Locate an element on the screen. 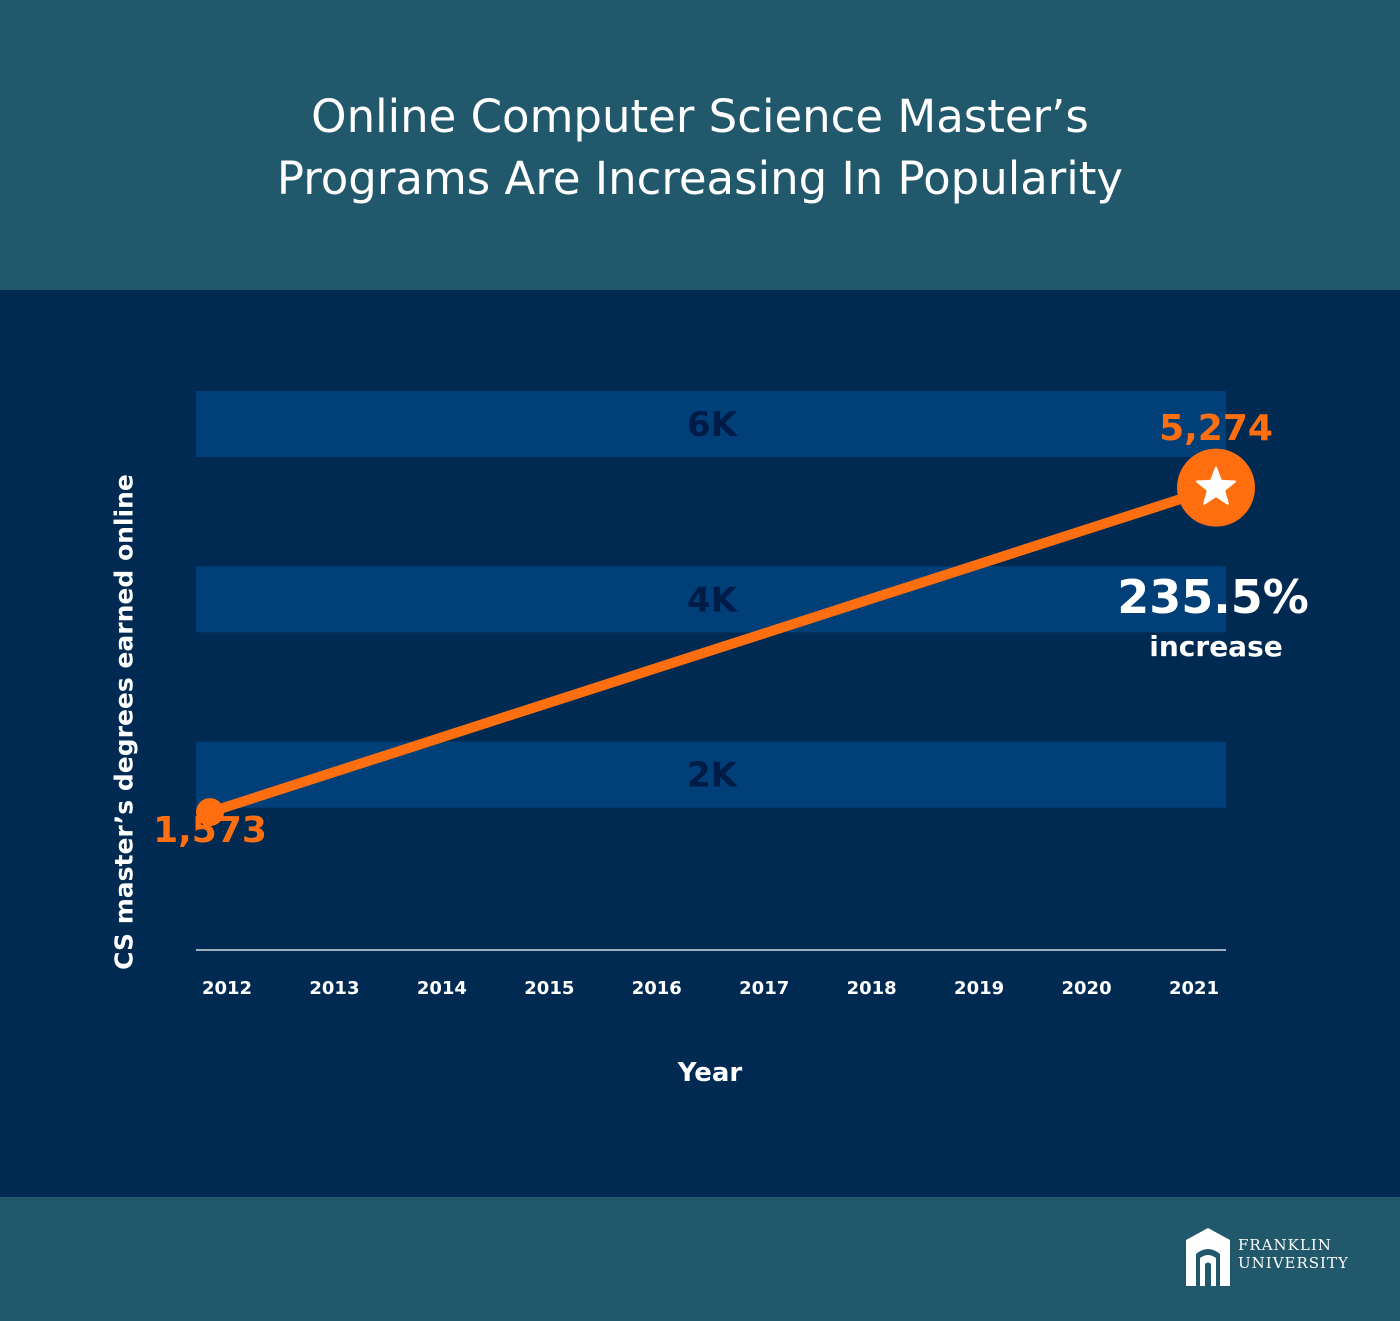 This screenshot has width=1400, height=1321. grid-band-4k is located at coordinates (711, 599).